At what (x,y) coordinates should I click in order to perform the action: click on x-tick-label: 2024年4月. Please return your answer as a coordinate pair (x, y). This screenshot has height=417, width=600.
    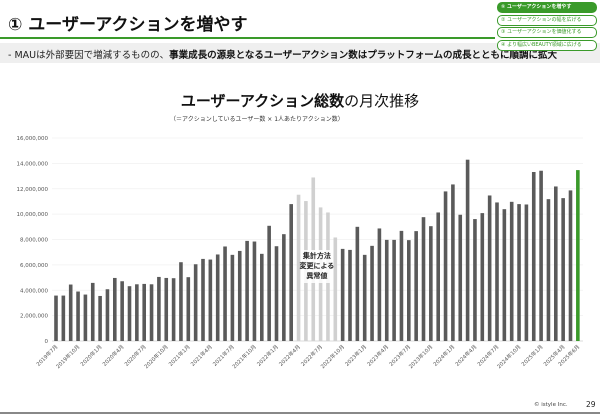
    Looking at the image, I should click on (465, 355).